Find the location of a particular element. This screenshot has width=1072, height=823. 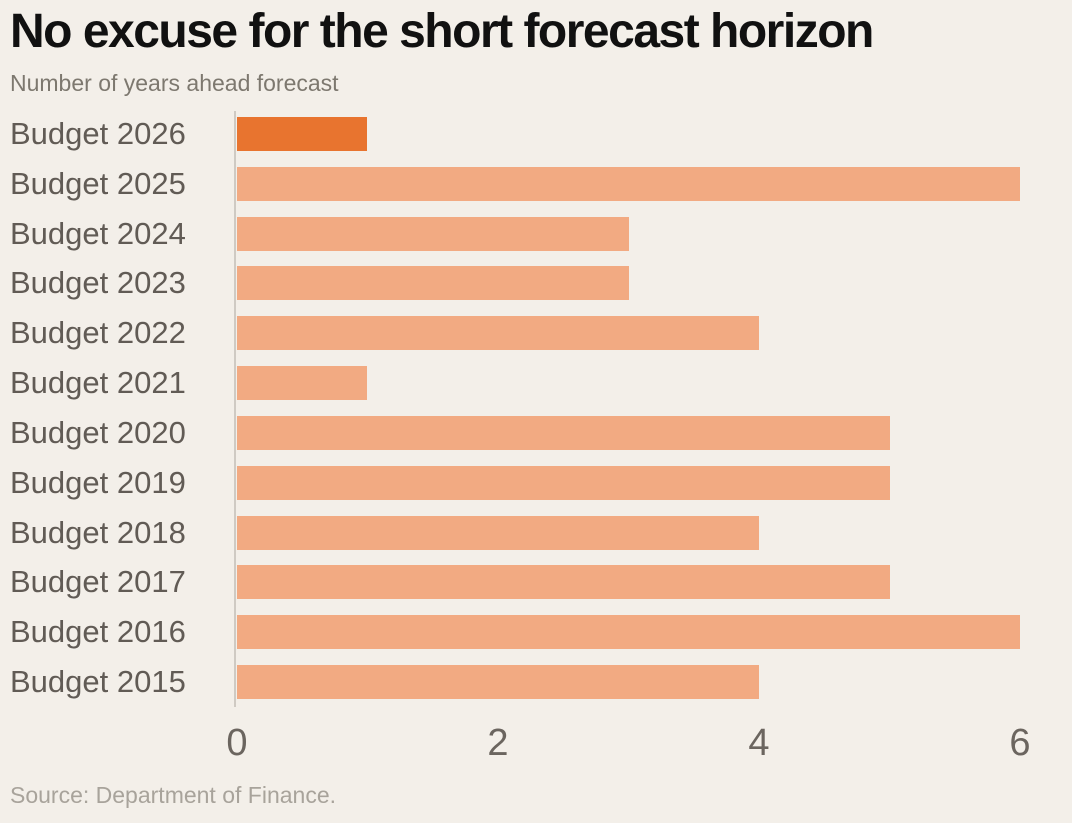

bar-row: Budget 2024 is located at coordinates (536, 234).